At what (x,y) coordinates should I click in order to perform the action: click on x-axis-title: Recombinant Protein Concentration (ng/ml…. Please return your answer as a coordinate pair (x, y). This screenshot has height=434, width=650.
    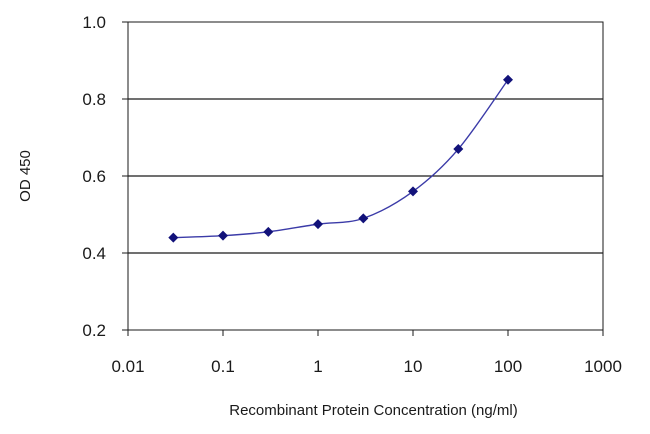
    Looking at the image, I should click on (373, 410).